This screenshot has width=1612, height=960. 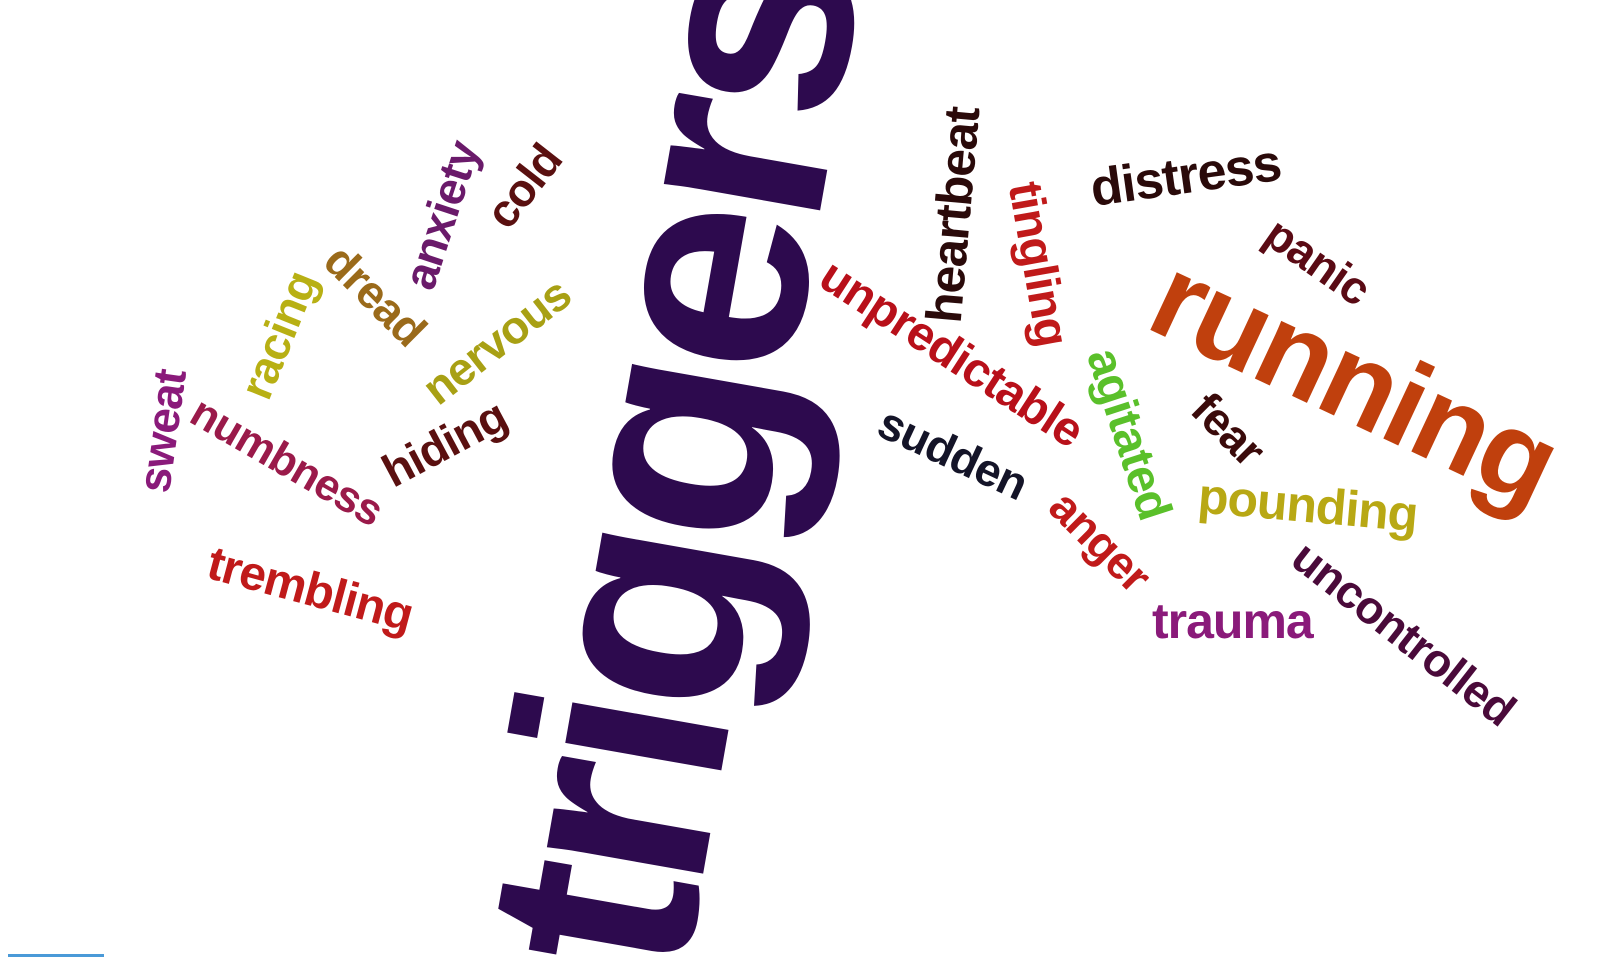 What do you see at coordinates (1185, 176) in the screenshot?
I see `word-distress: distress` at bounding box center [1185, 176].